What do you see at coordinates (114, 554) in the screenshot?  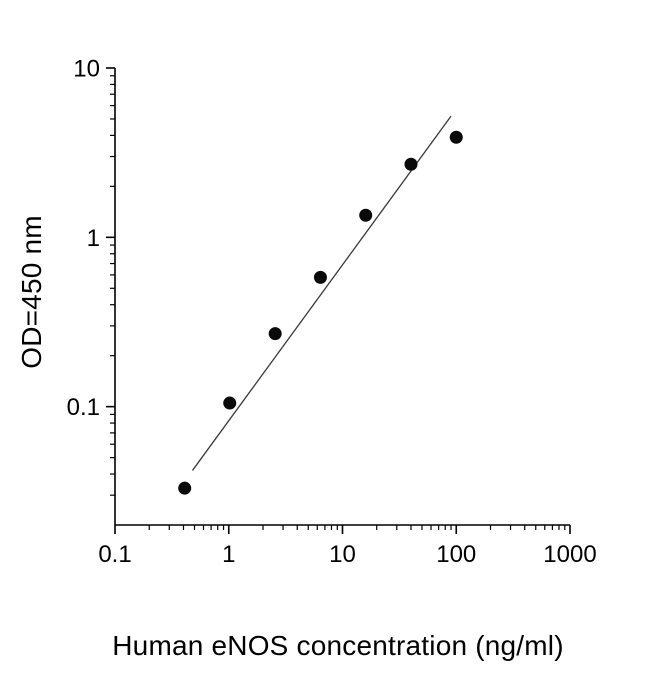 I see `x-tick-label: 0.1` at bounding box center [114, 554].